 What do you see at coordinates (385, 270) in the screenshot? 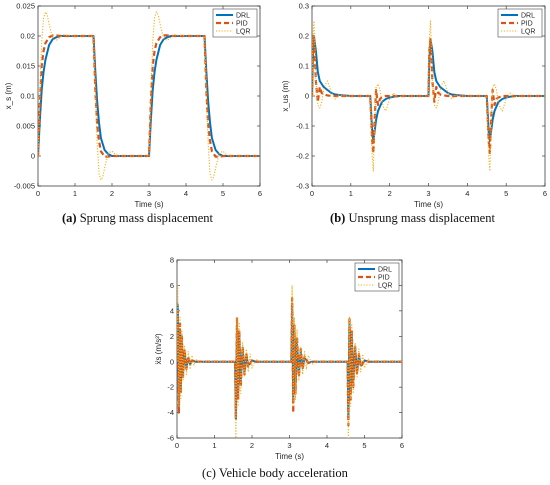
I see `legend-label-drl-c: DRL` at bounding box center [385, 270].